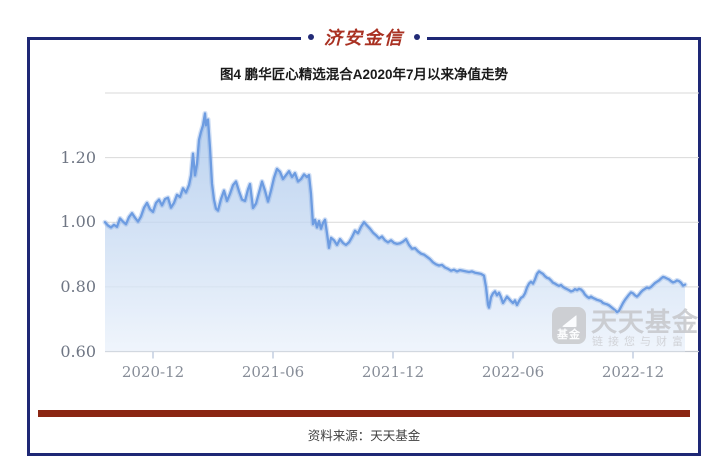  Describe the element at coordinates (393, 372) in the screenshot. I see `x-axis-label: 2021-12` at that location.